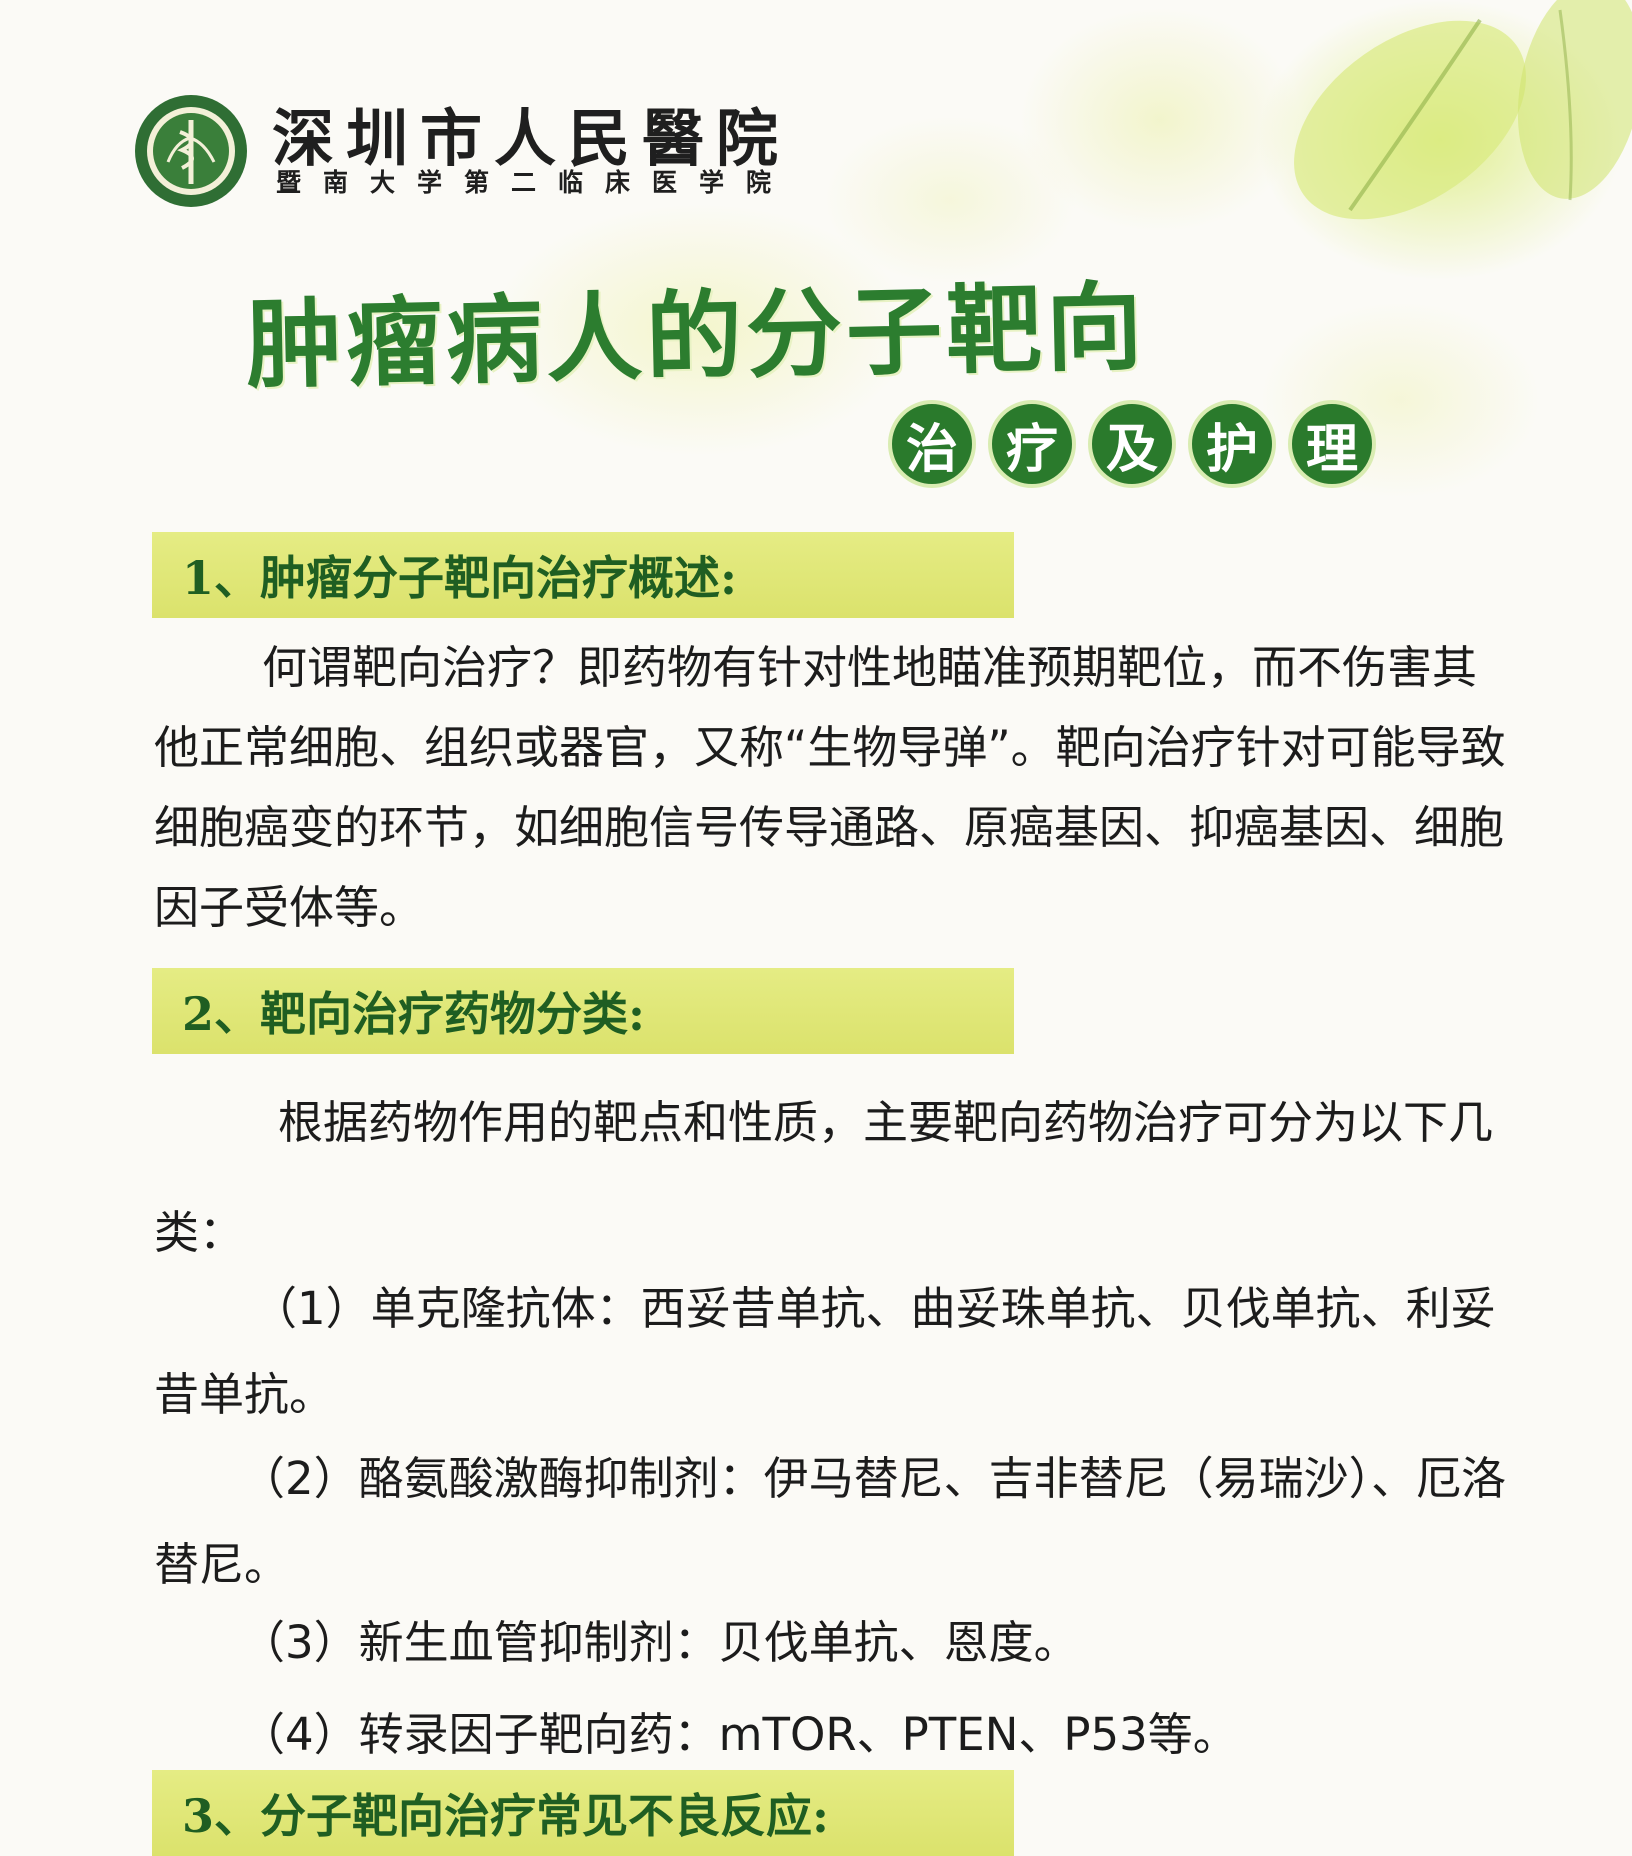 The width and height of the screenshot is (1632, 1856). What do you see at coordinates (696, 336) in the screenshot?
I see `main-title: 肿瘤病人的分子靶向` at bounding box center [696, 336].